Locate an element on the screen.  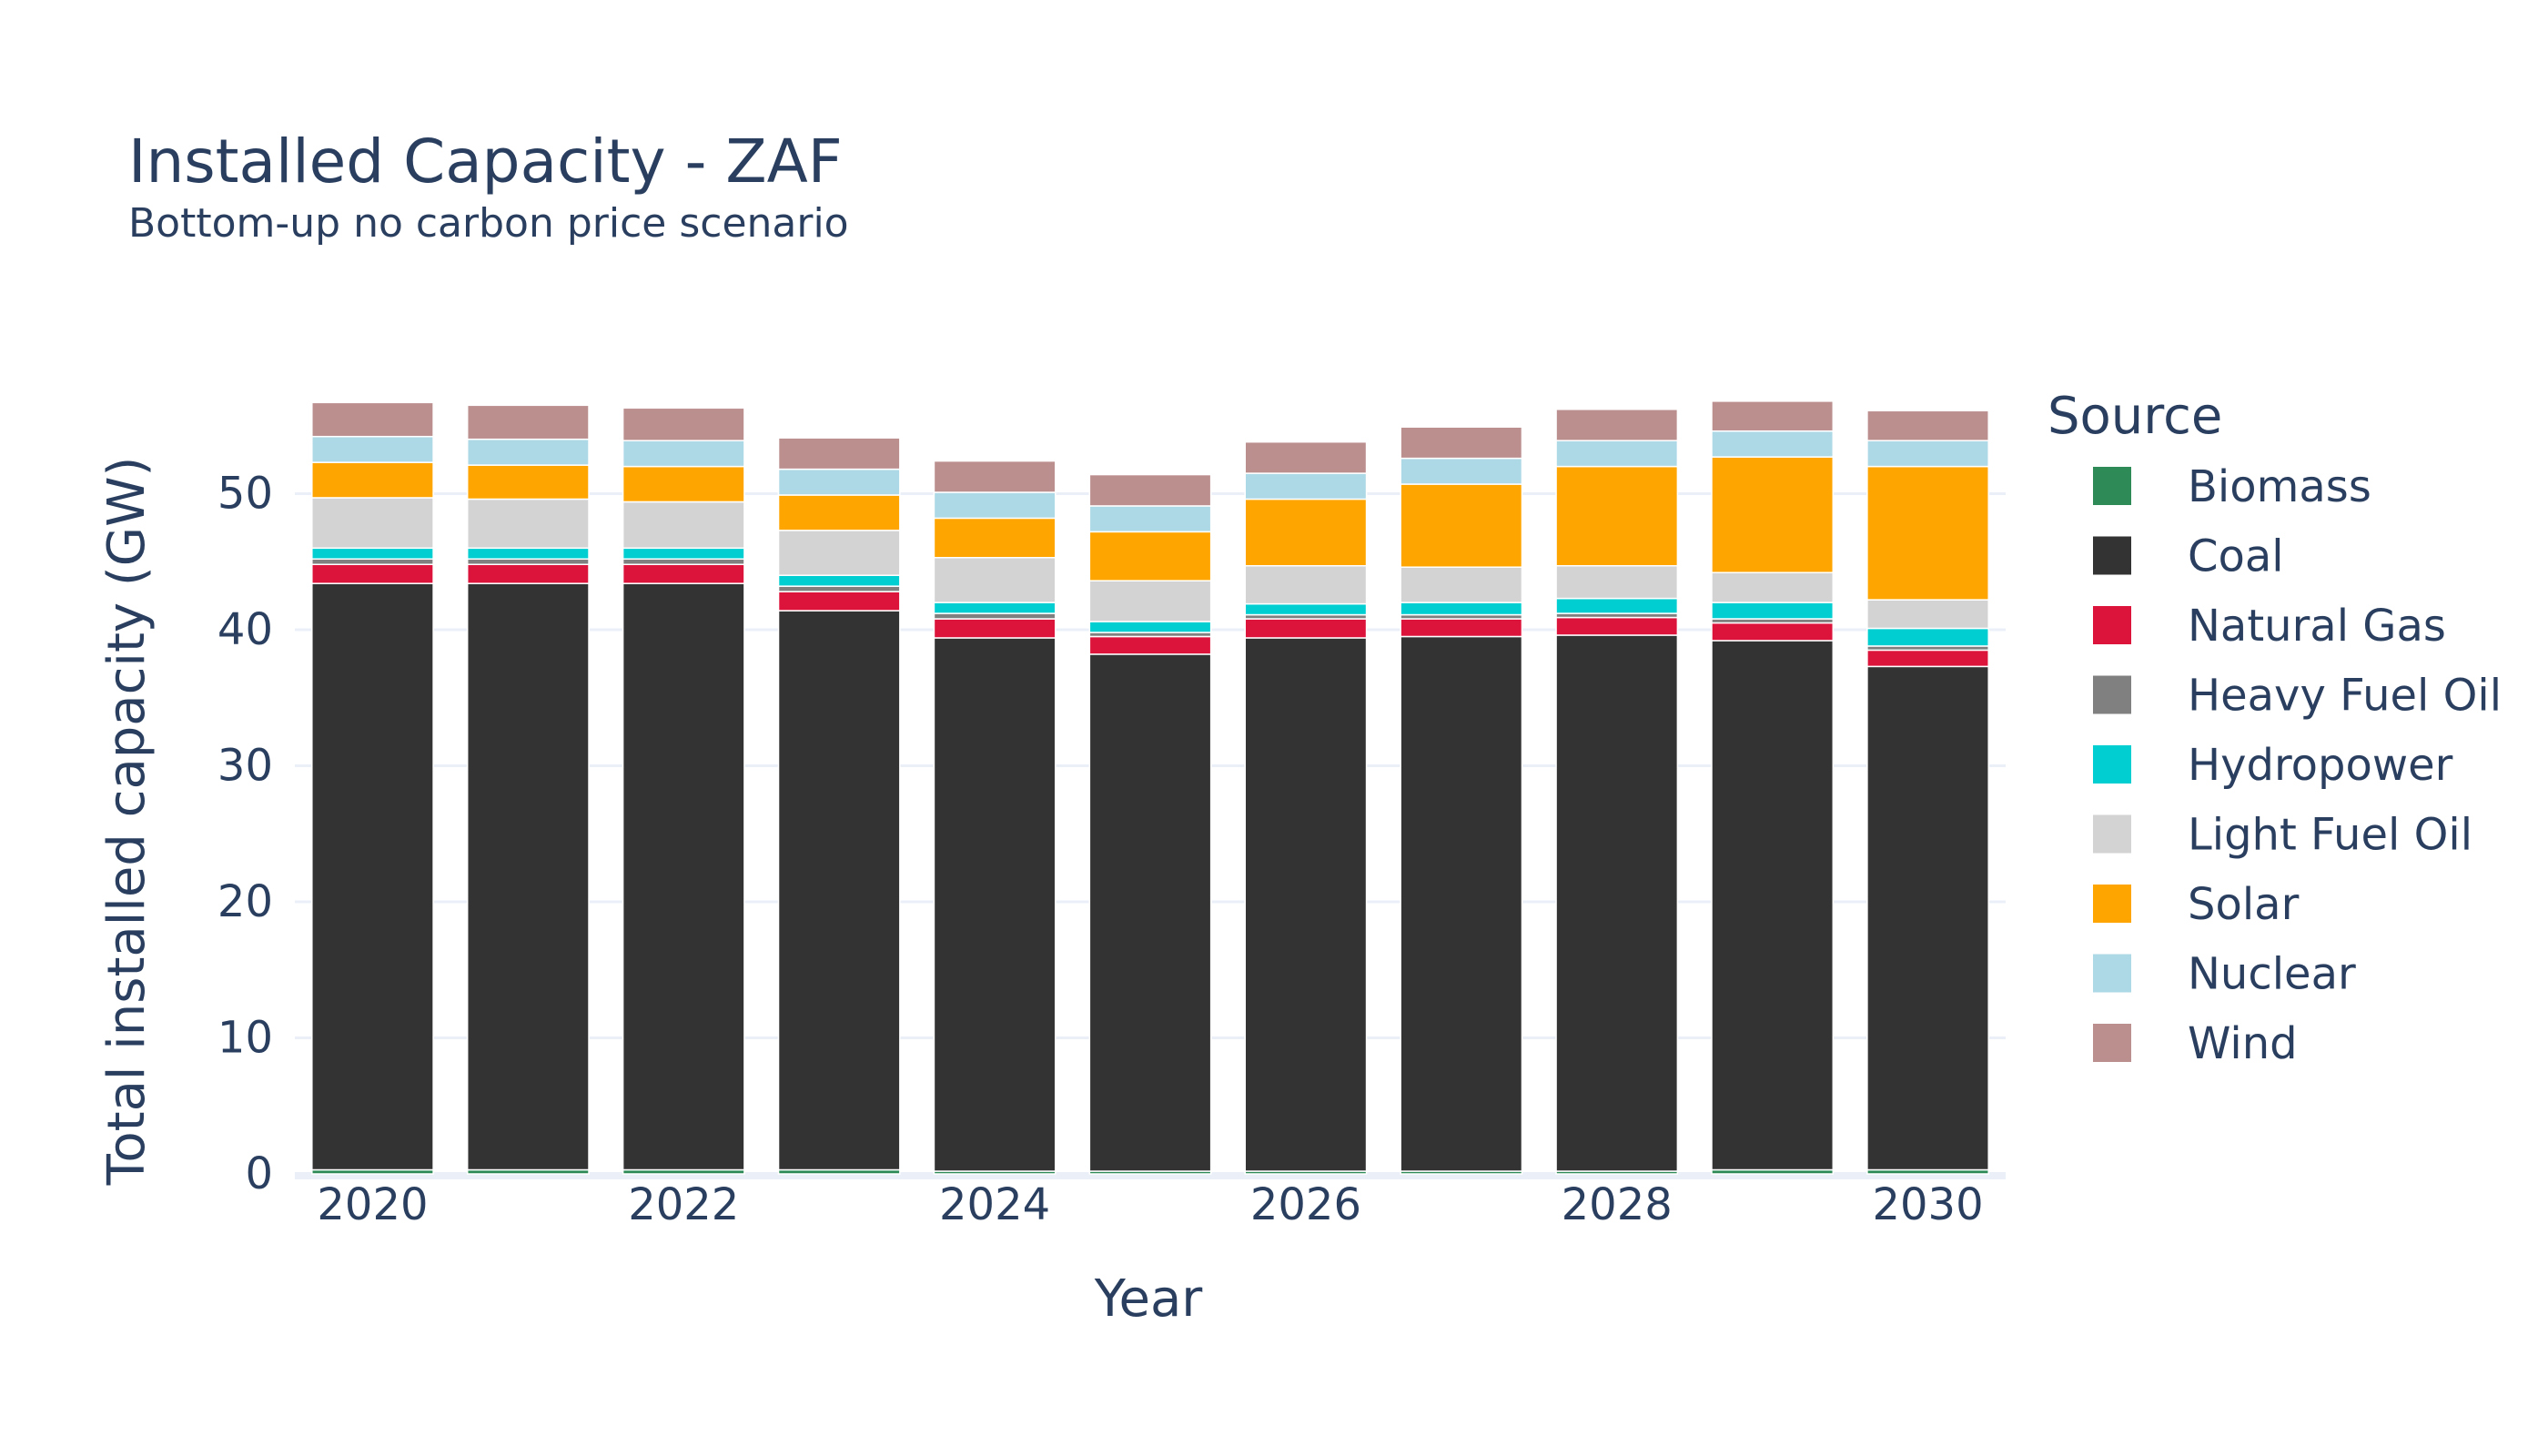
y-tick-label: 20 is located at coordinates (245, 902).